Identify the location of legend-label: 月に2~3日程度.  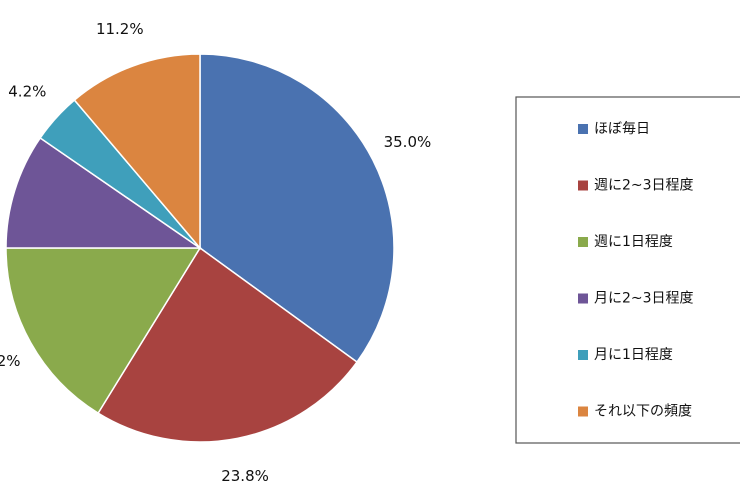
(644, 299).